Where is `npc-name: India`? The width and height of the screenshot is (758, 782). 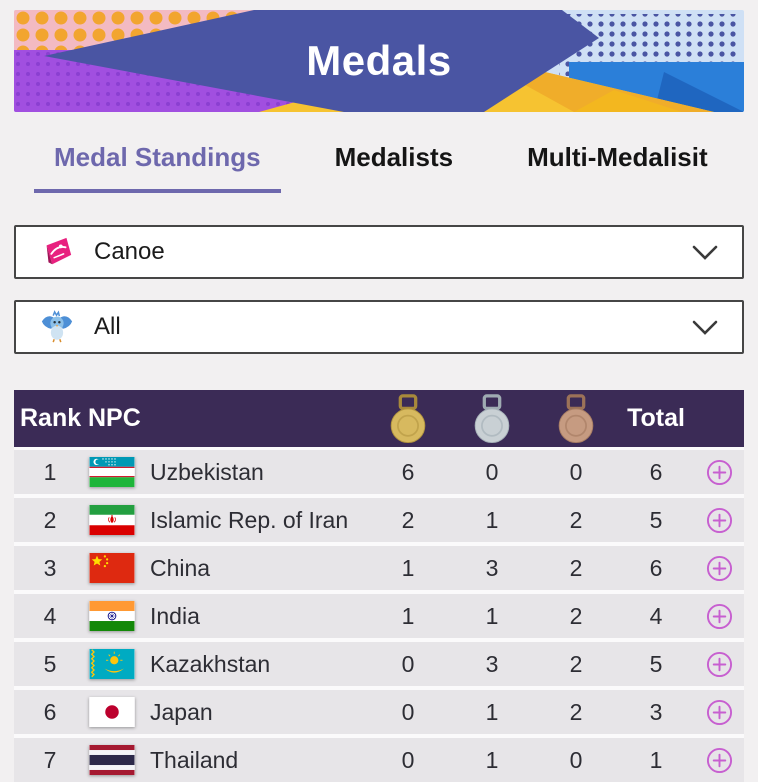
npc-name: India is located at coordinates (175, 615).